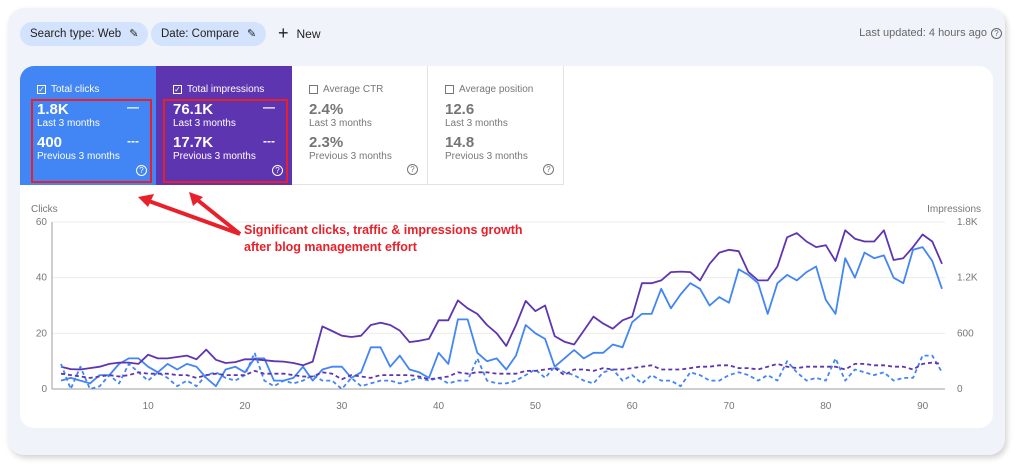 The image size is (1024, 470). What do you see at coordinates (42, 333) in the screenshot?
I see `y-tick-label-left: 20` at bounding box center [42, 333].